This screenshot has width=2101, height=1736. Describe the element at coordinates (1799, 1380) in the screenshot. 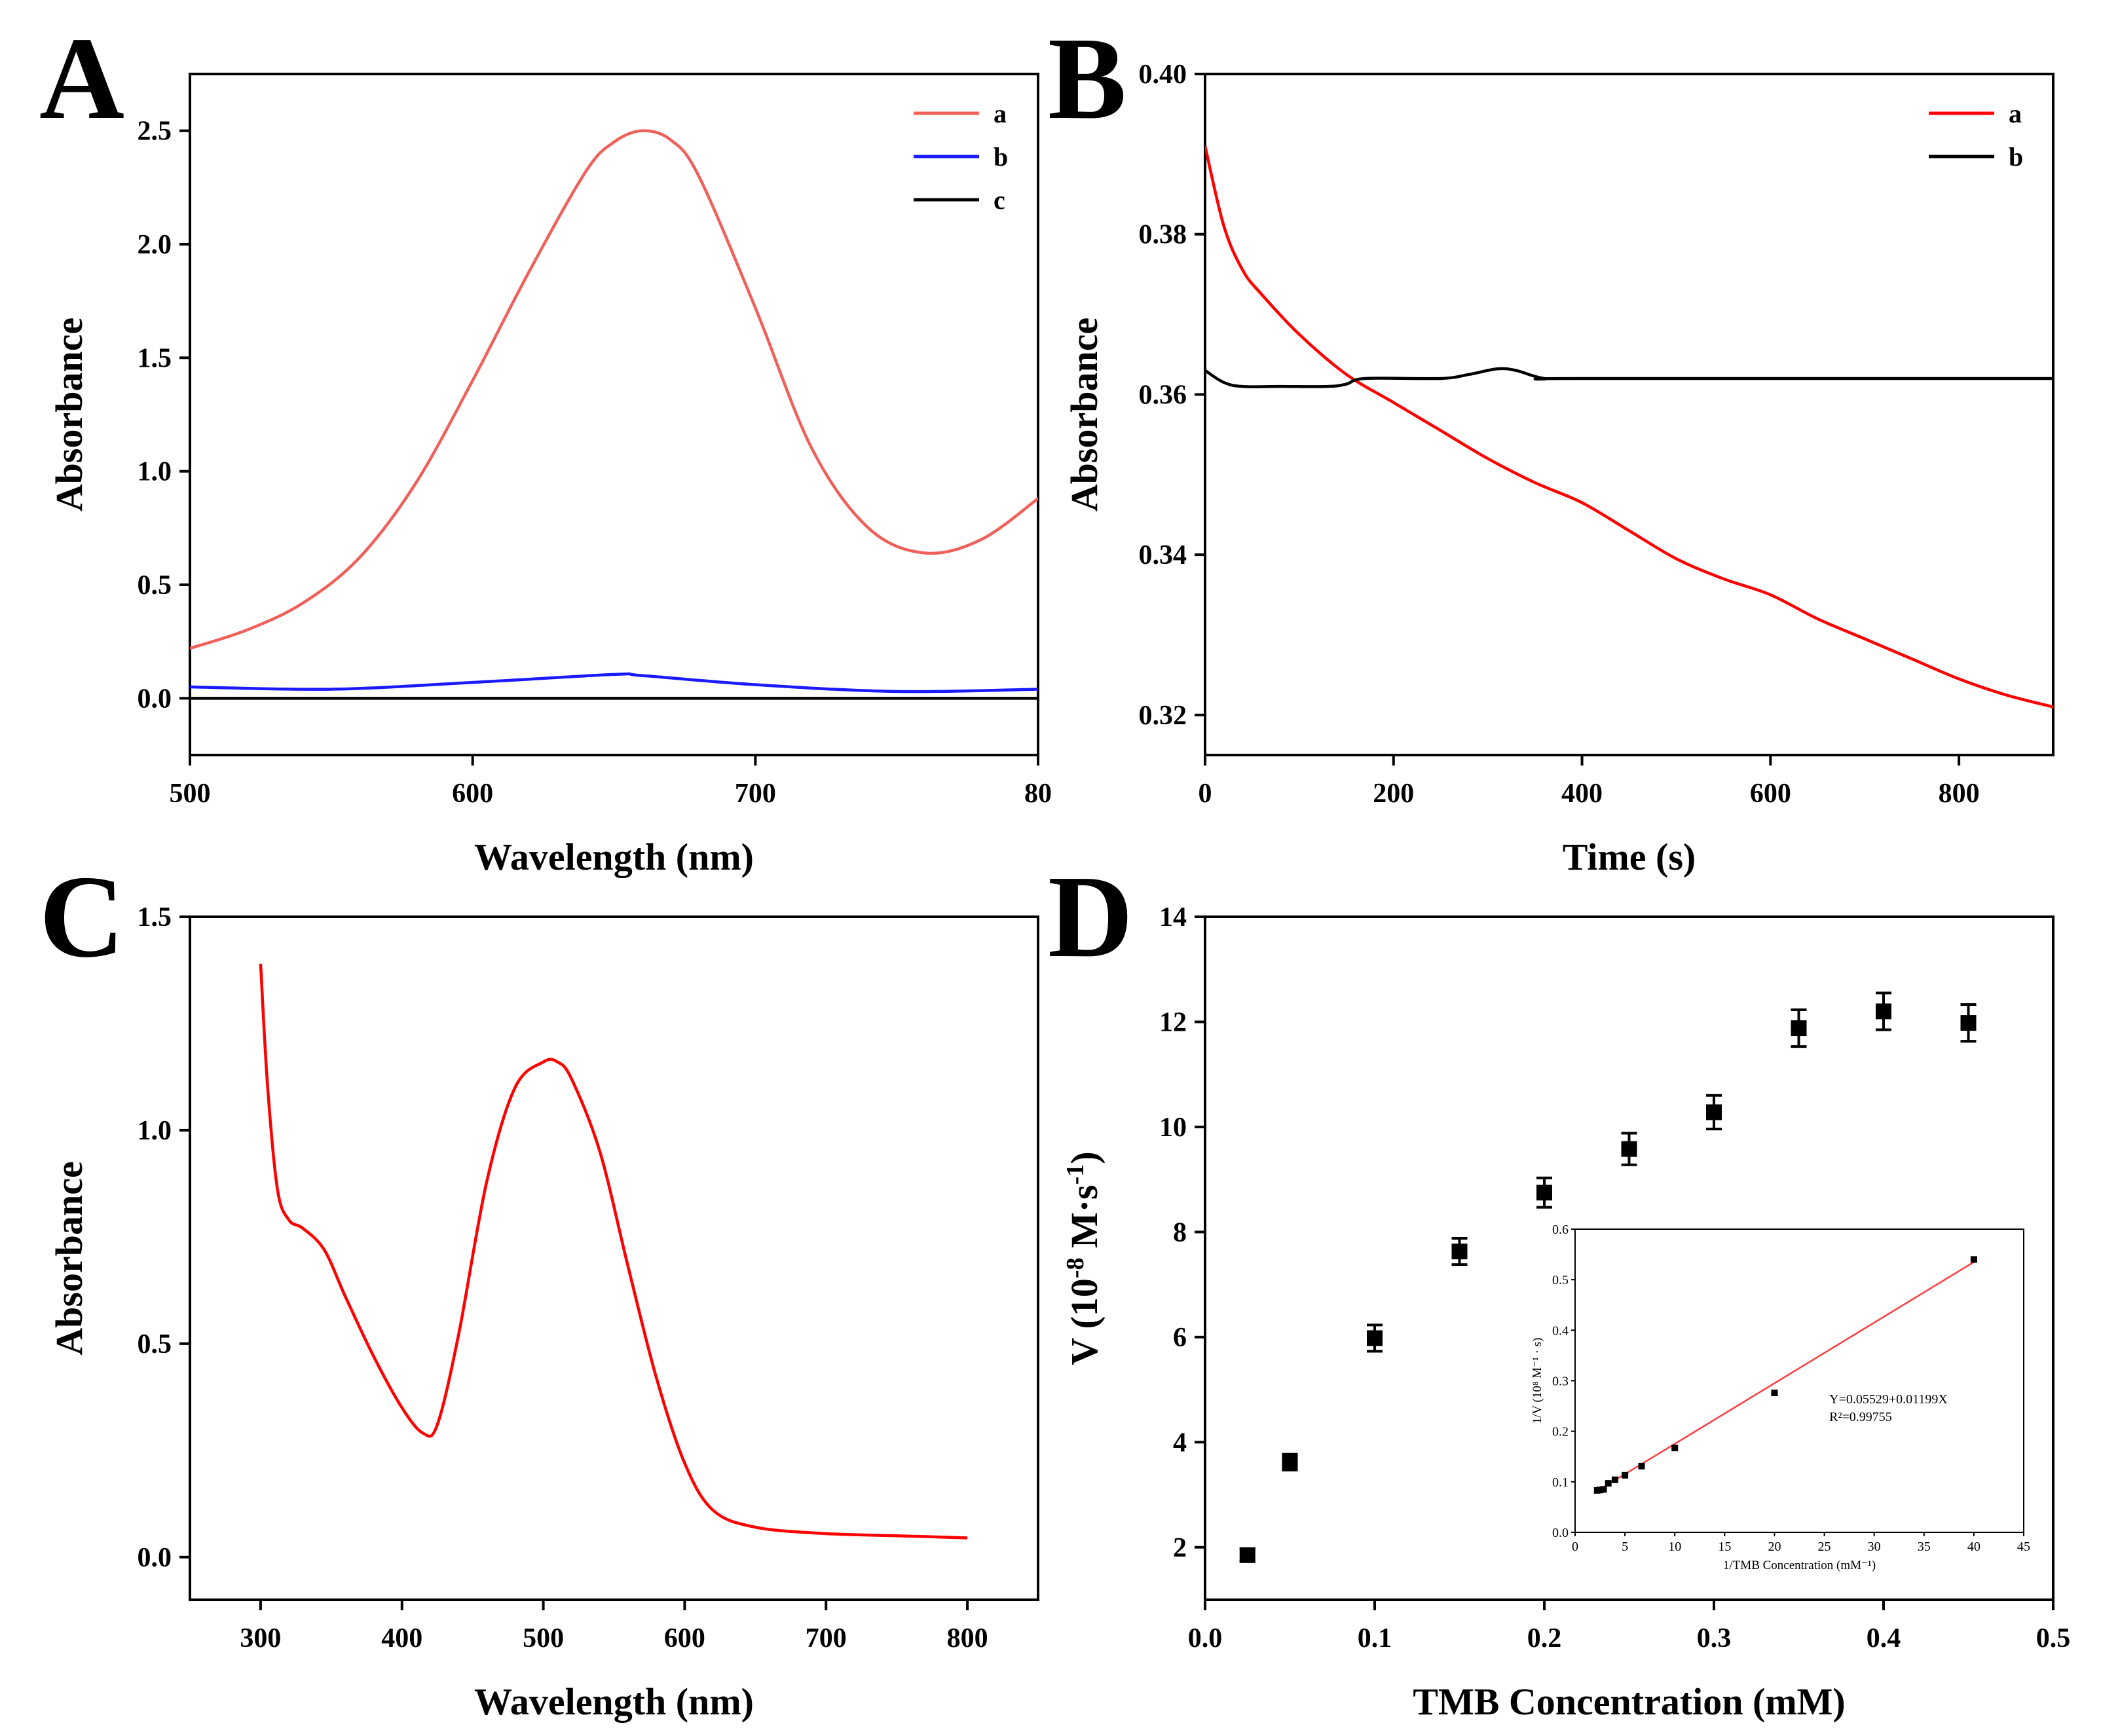

I see `inset-frame` at that location.